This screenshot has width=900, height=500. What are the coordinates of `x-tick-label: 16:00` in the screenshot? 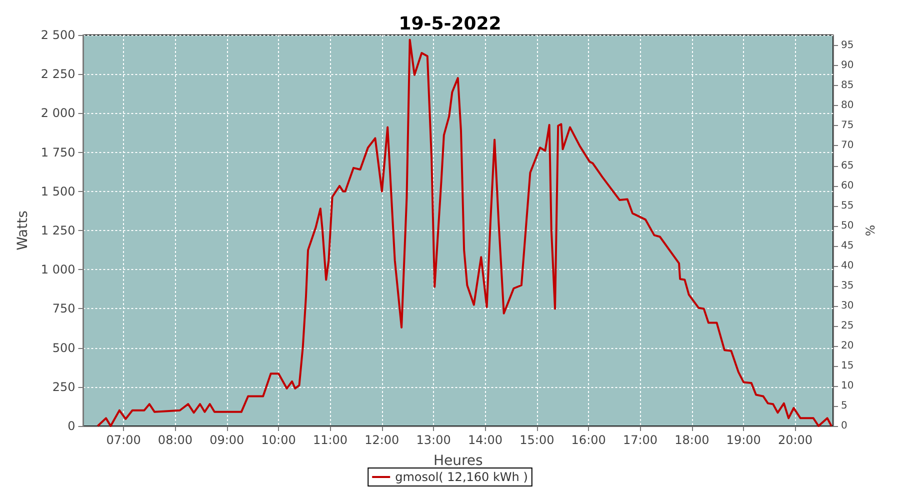 It's located at (588, 440).